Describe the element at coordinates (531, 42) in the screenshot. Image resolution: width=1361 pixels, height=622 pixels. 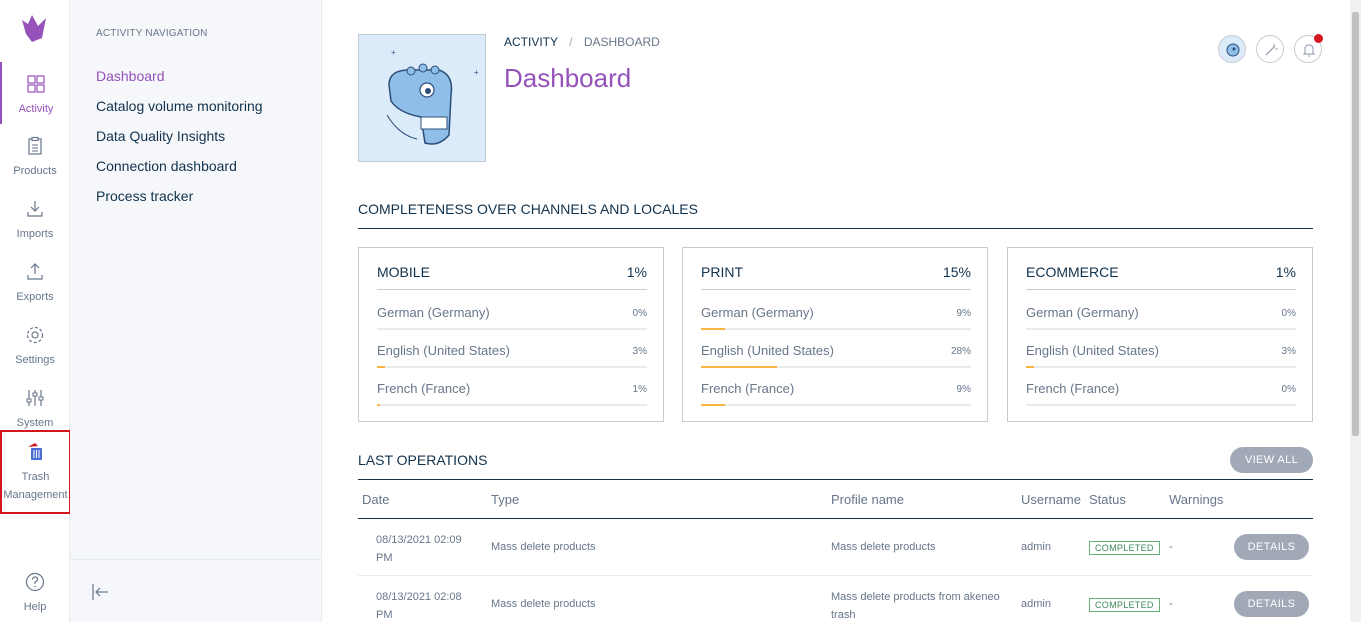
I see `breadcrumb-activity: ACTIVITY` at that location.